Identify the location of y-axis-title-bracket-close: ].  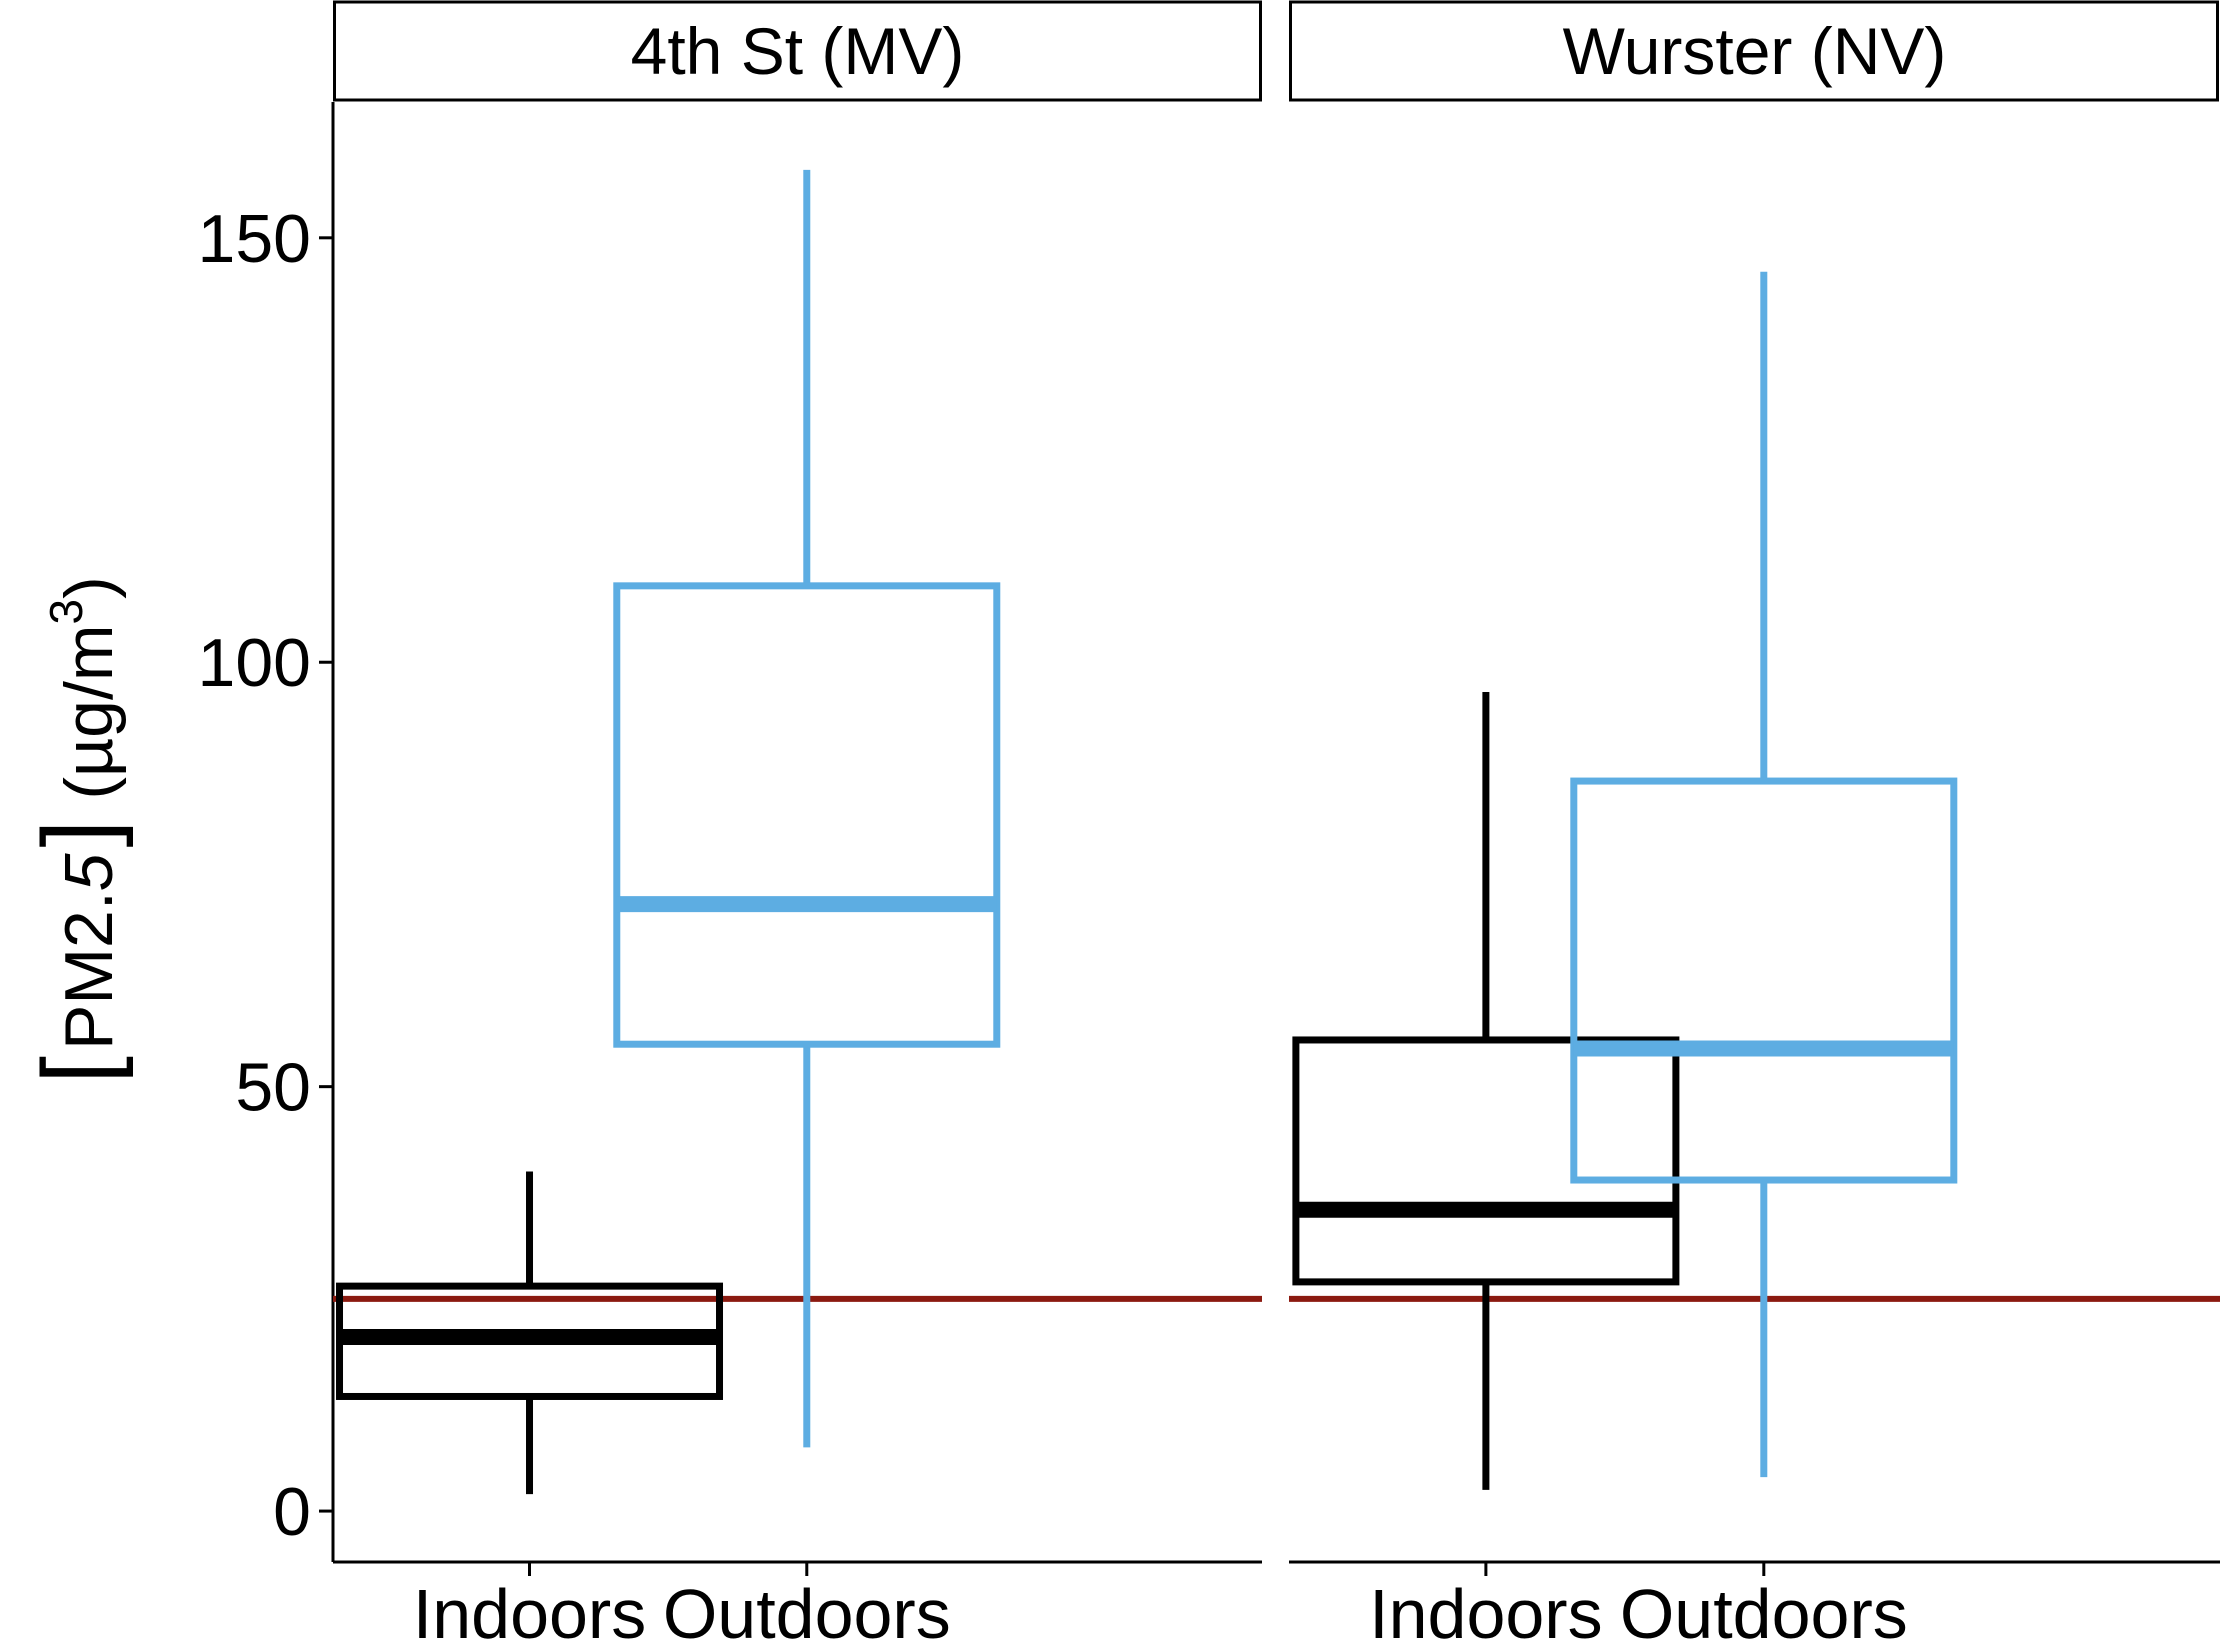
(78, 834).